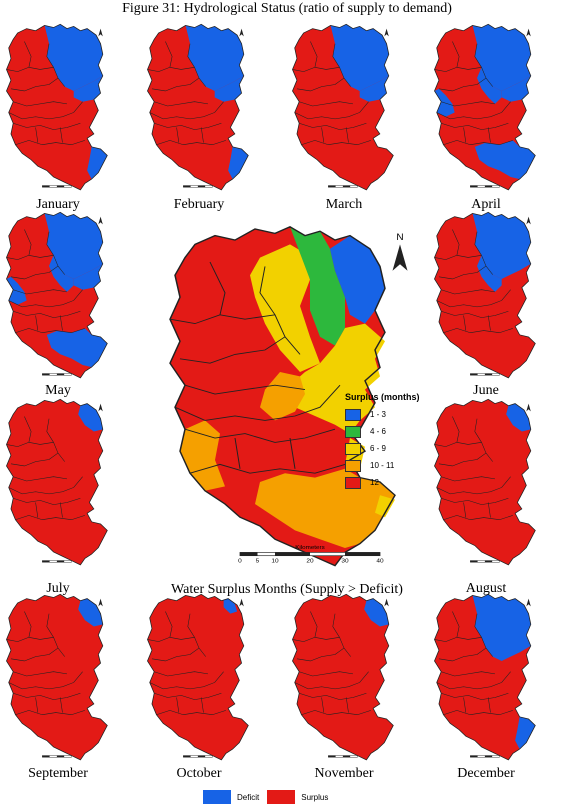  Describe the element at coordinates (58, 204) in the screenshot. I see `month-label-january: January` at that location.